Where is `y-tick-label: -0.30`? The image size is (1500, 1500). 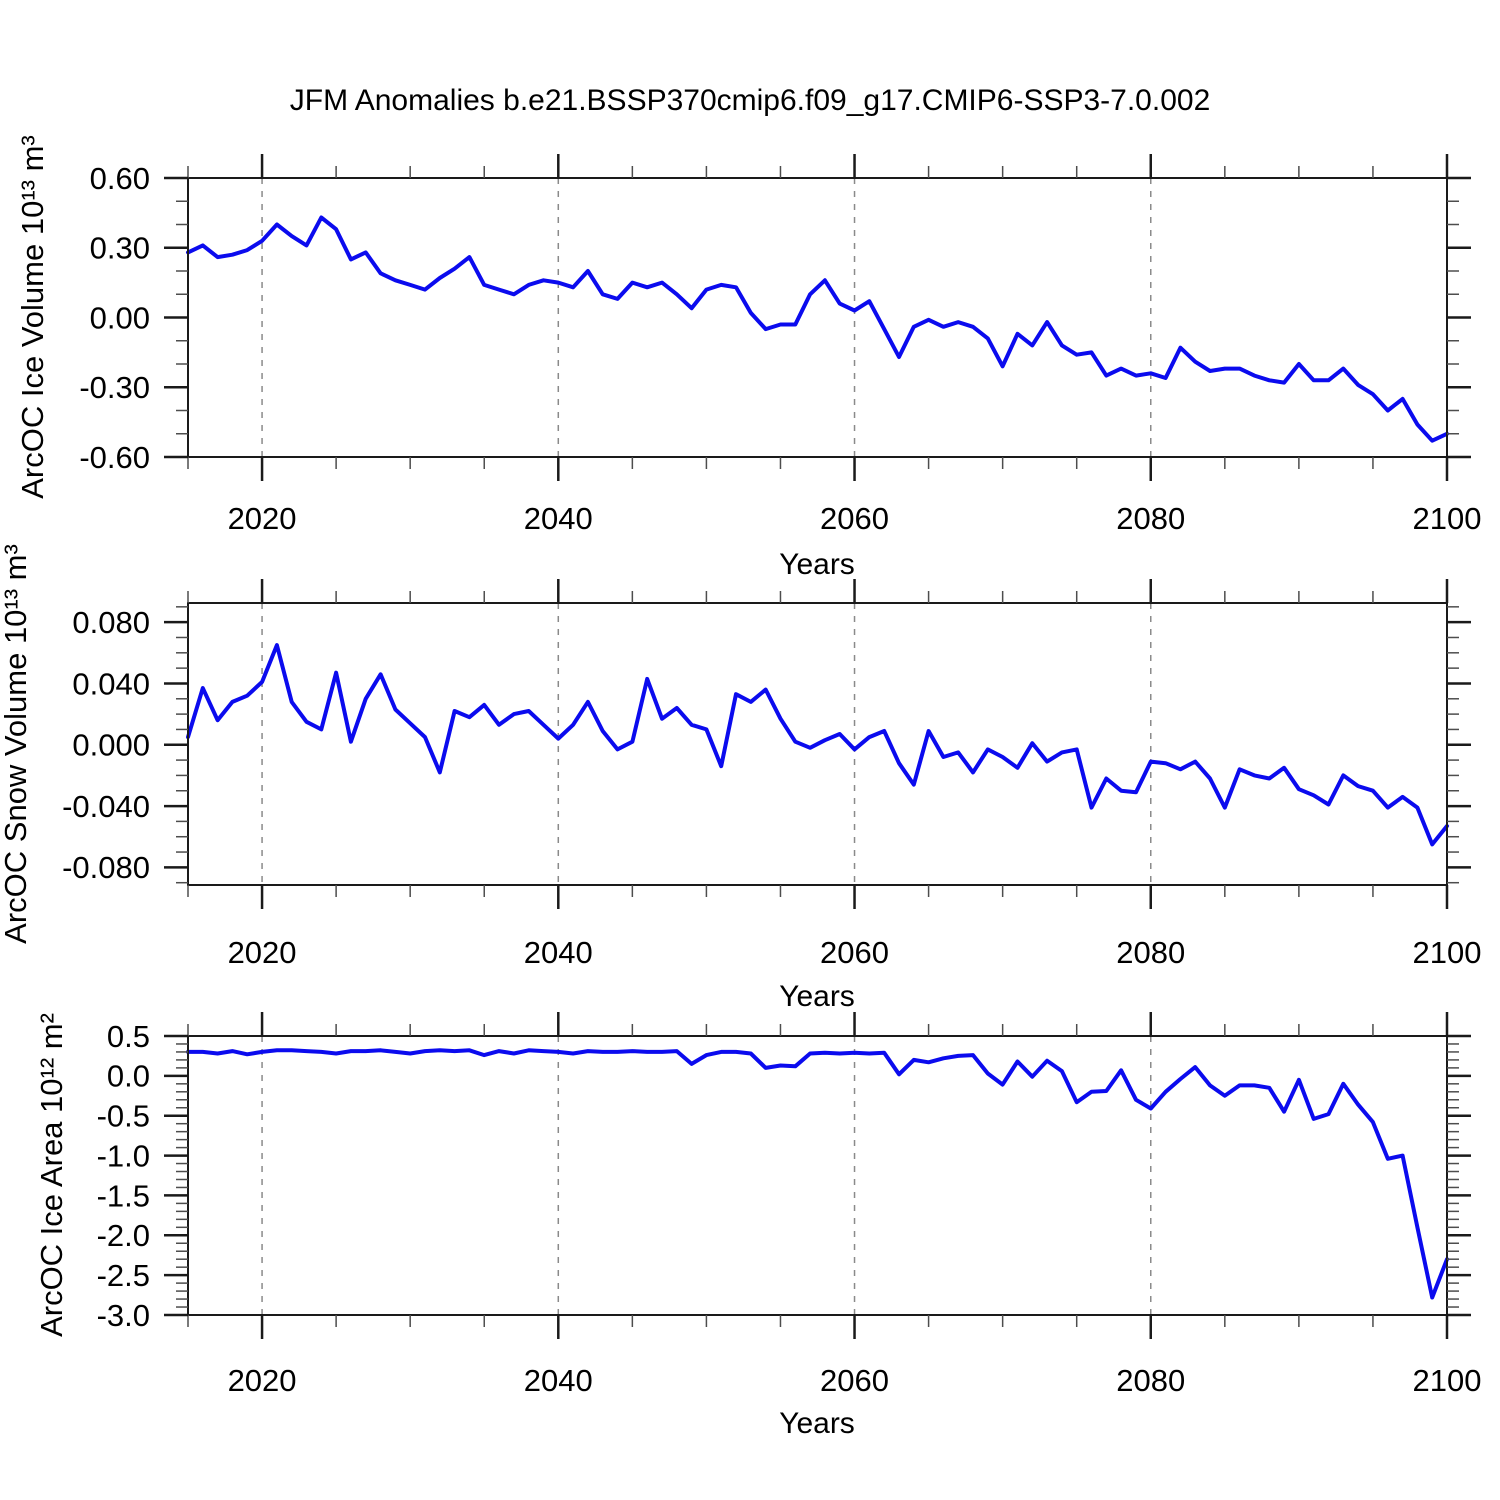
y-tick-label: -0.30 is located at coordinates (114, 387).